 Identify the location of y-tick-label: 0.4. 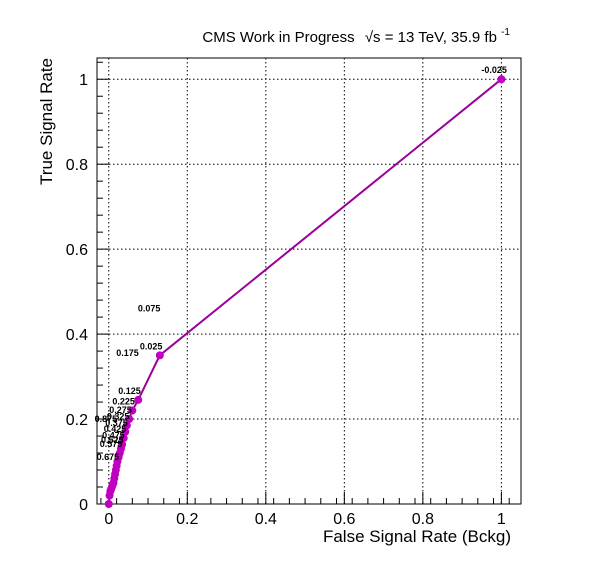
(77, 335).